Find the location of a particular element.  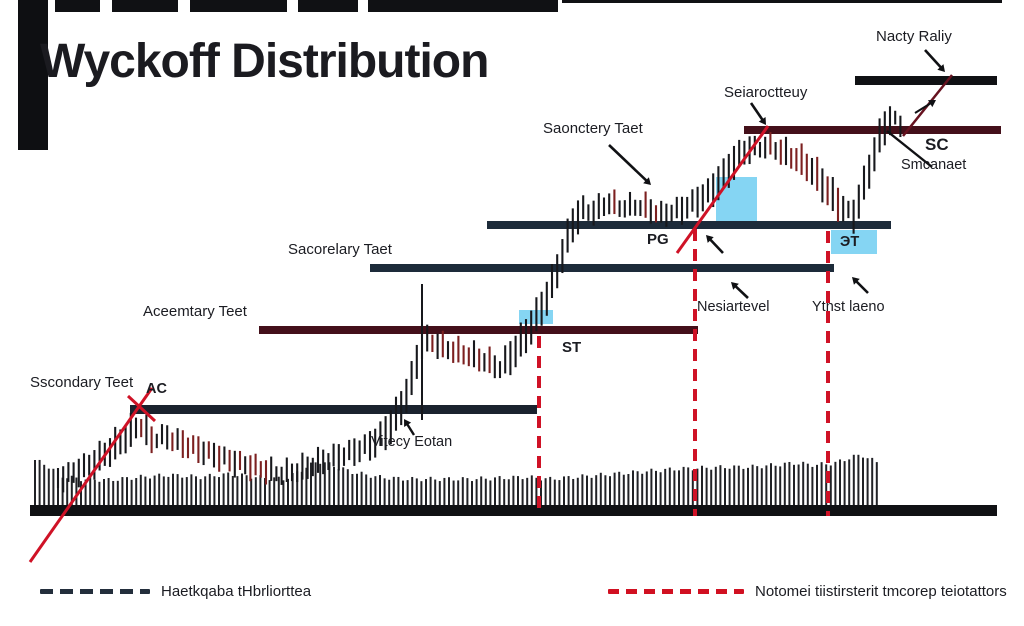

lower-navy-bar is located at coordinates (333, 409).